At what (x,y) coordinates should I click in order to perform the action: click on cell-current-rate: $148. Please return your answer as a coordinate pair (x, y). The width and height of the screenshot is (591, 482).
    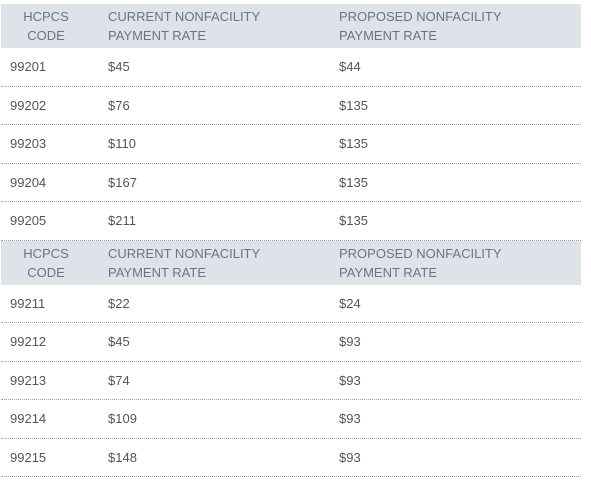
    Looking at the image, I should click on (122, 457).